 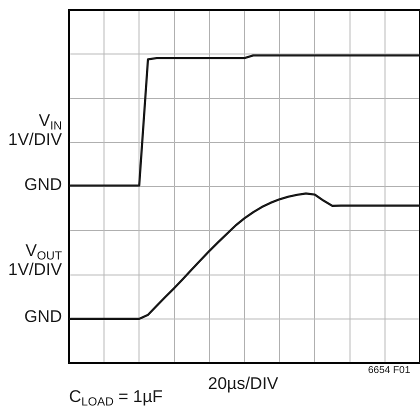 What do you see at coordinates (243, 383) in the screenshot?
I see `text: 20µs/DIV` at bounding box center [243, 383].